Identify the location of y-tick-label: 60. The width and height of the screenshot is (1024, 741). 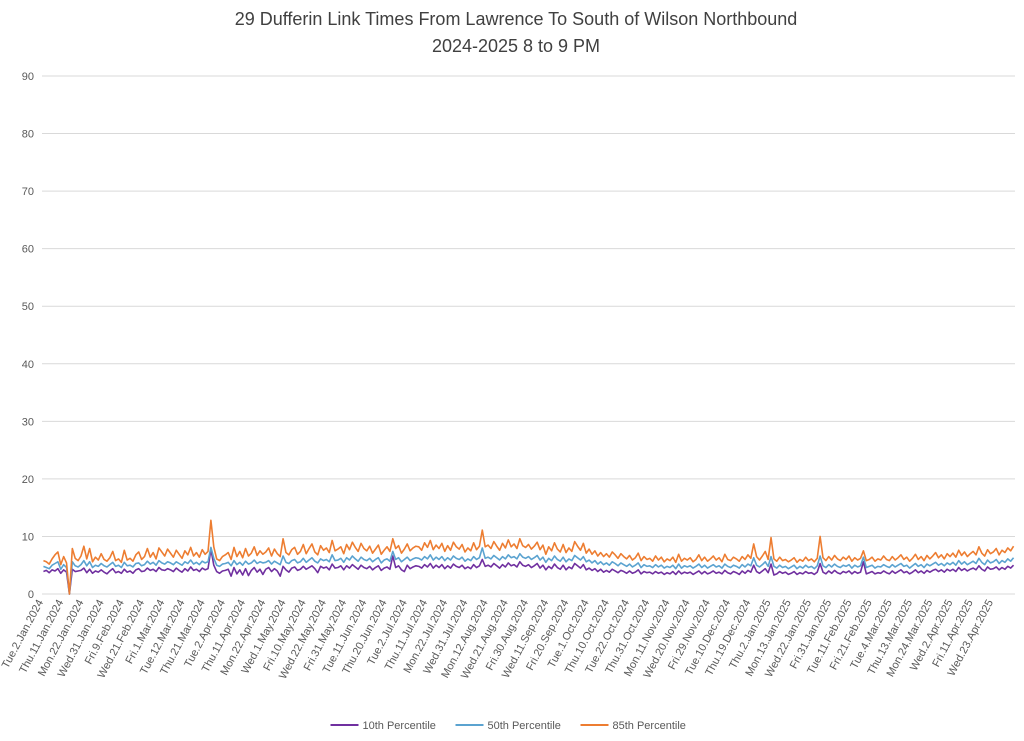
(28, 250).